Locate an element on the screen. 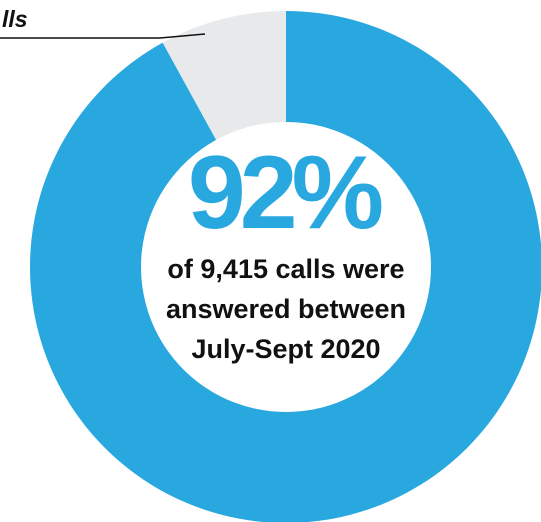 The image size is (541, 522). slice-label: lls is located at coordinates (15, 19).